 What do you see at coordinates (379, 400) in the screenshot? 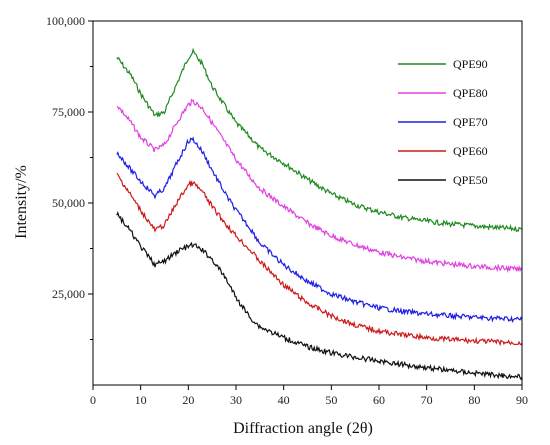
I see `x-tick-label: 60` at bounding box center [379, 400].